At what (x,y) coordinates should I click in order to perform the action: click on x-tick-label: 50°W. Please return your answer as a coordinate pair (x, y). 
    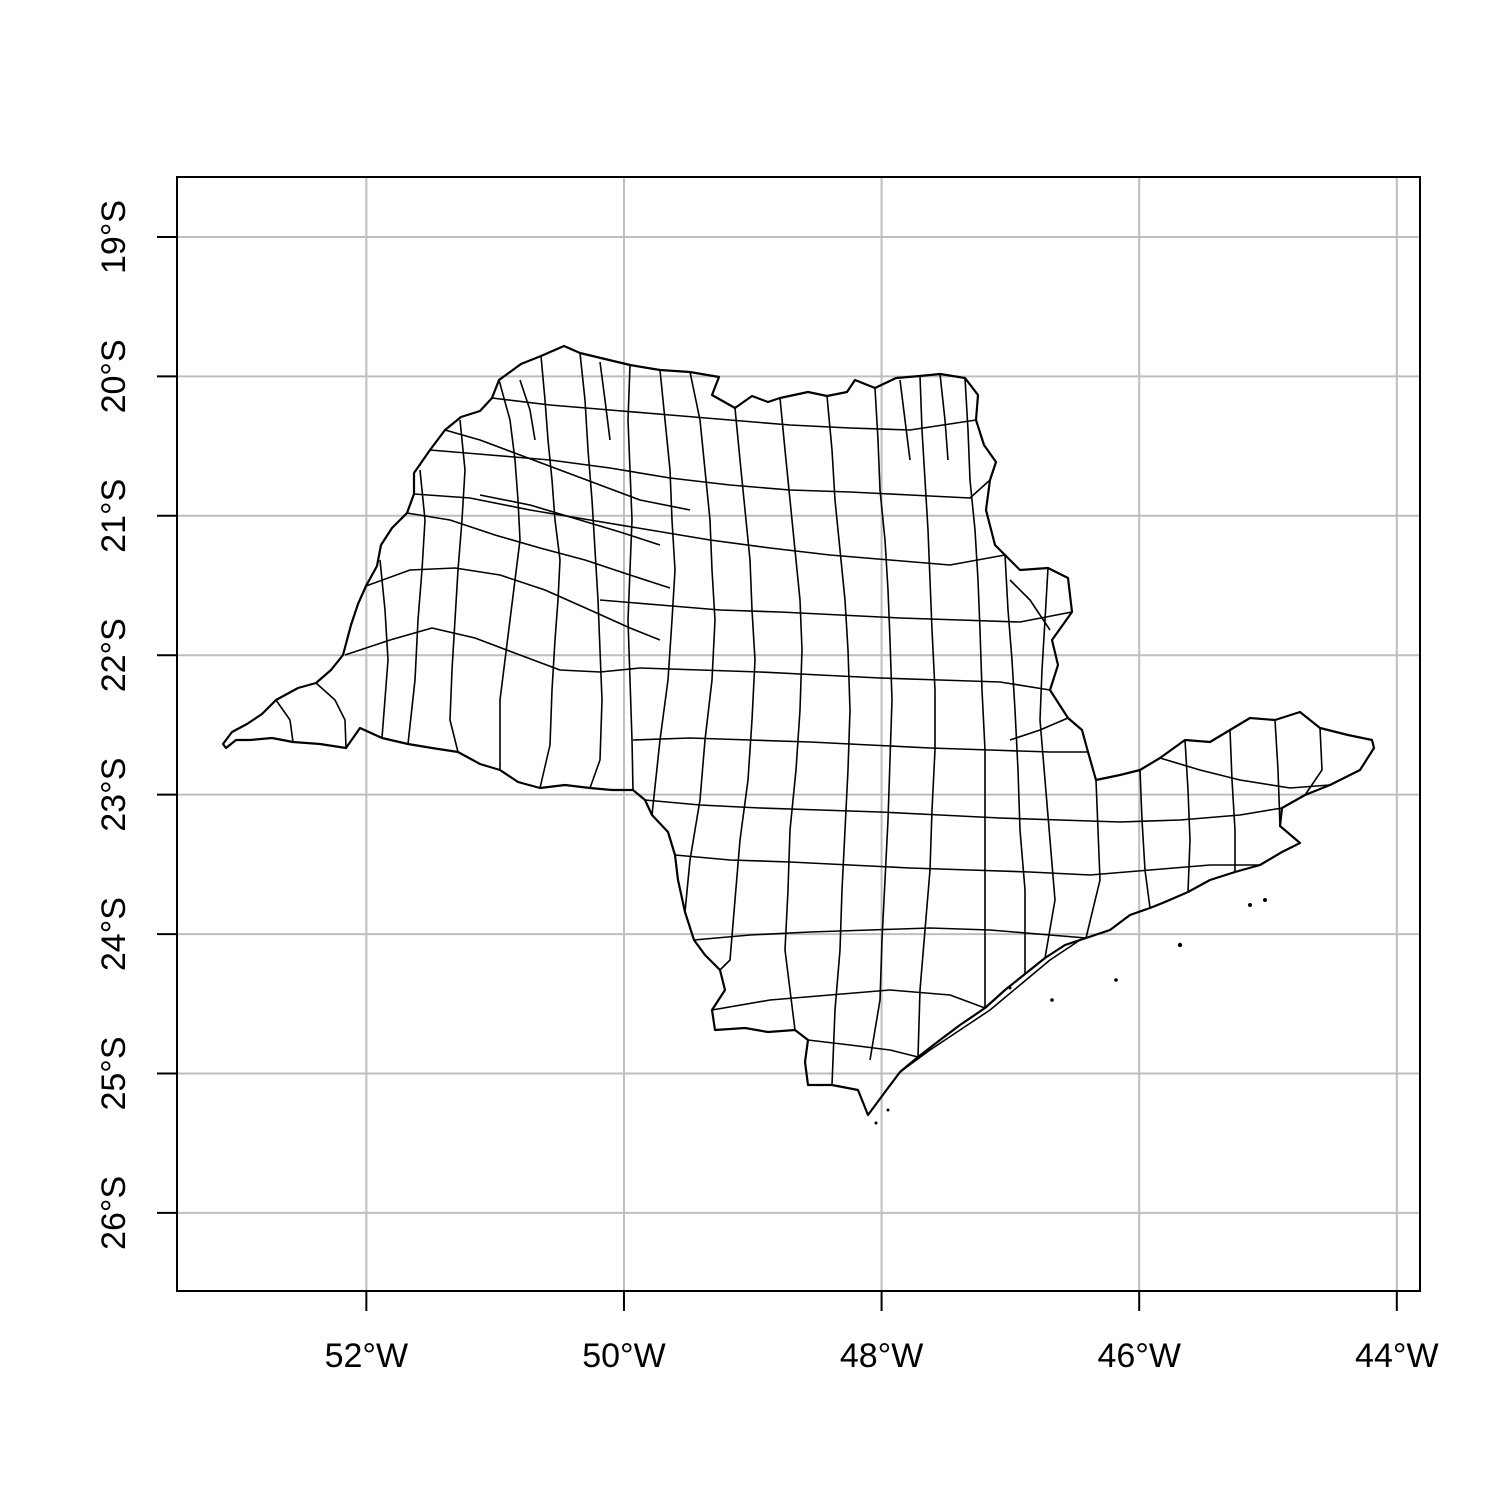
    Looking at the image, I should click on (624, 1356).